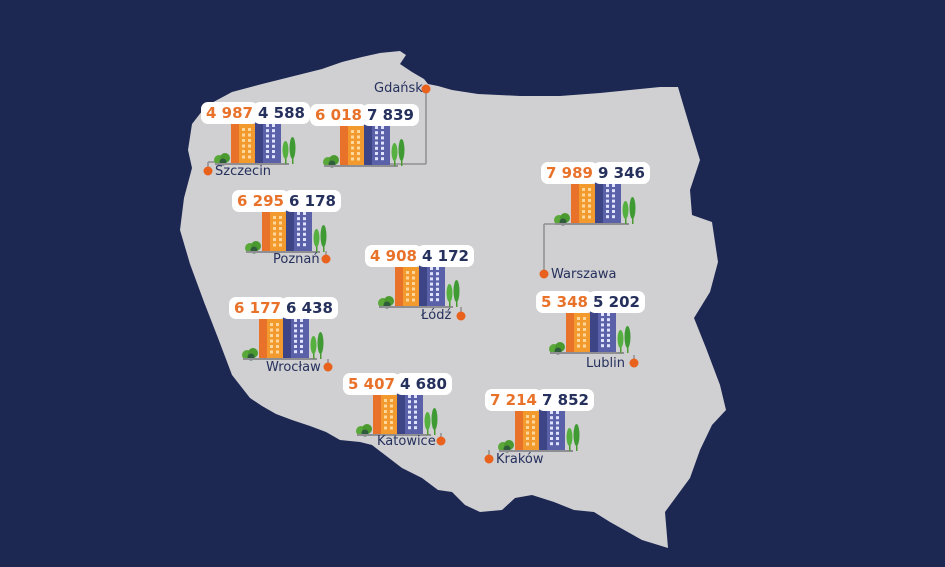  I want to click on marker-wroclaw, so click(328, 367).